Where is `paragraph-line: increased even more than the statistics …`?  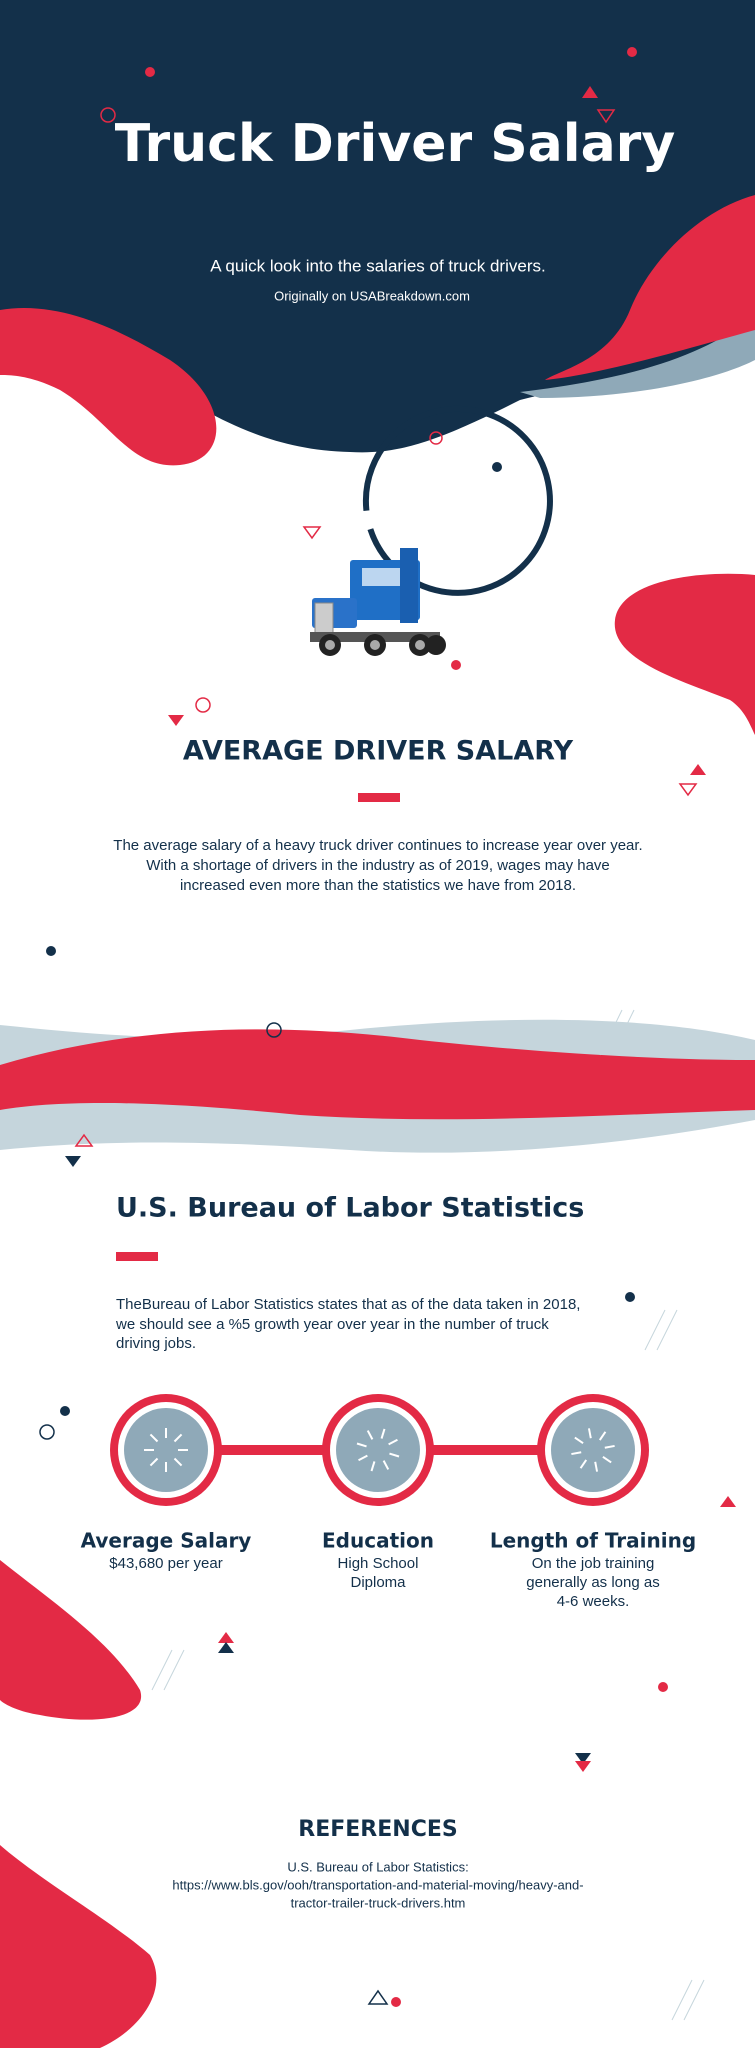
paragraph-line: increased even more than the statistics … is located at coordinates (378, 885).